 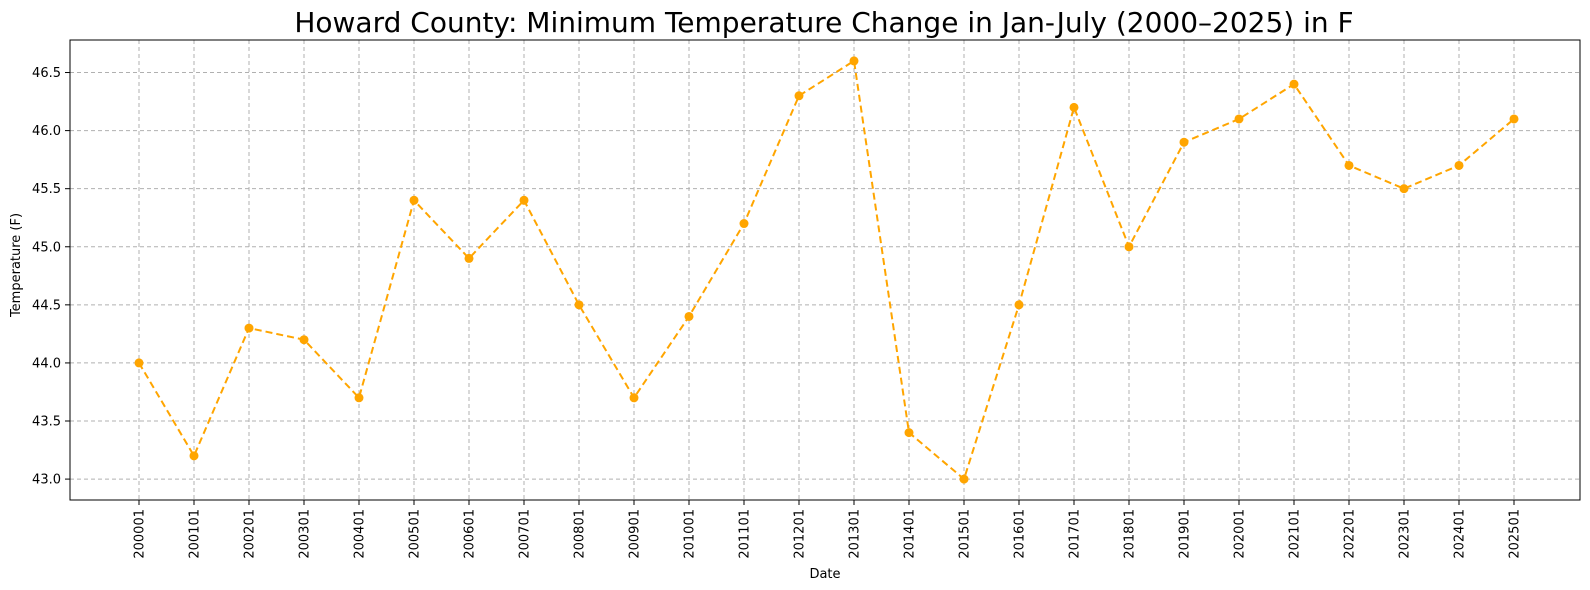 What do you see at coordinates (1405, 534) in the screenshot?
I see `x-tick-label: 202301` at bounding box center [1405, 534].